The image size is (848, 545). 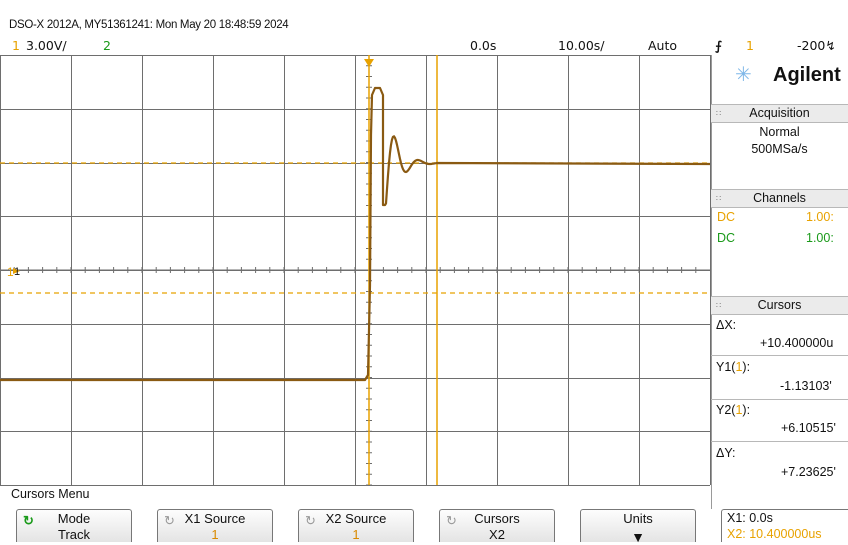 I want to click on ch2-marker: 2, so click(x=107, y=45).